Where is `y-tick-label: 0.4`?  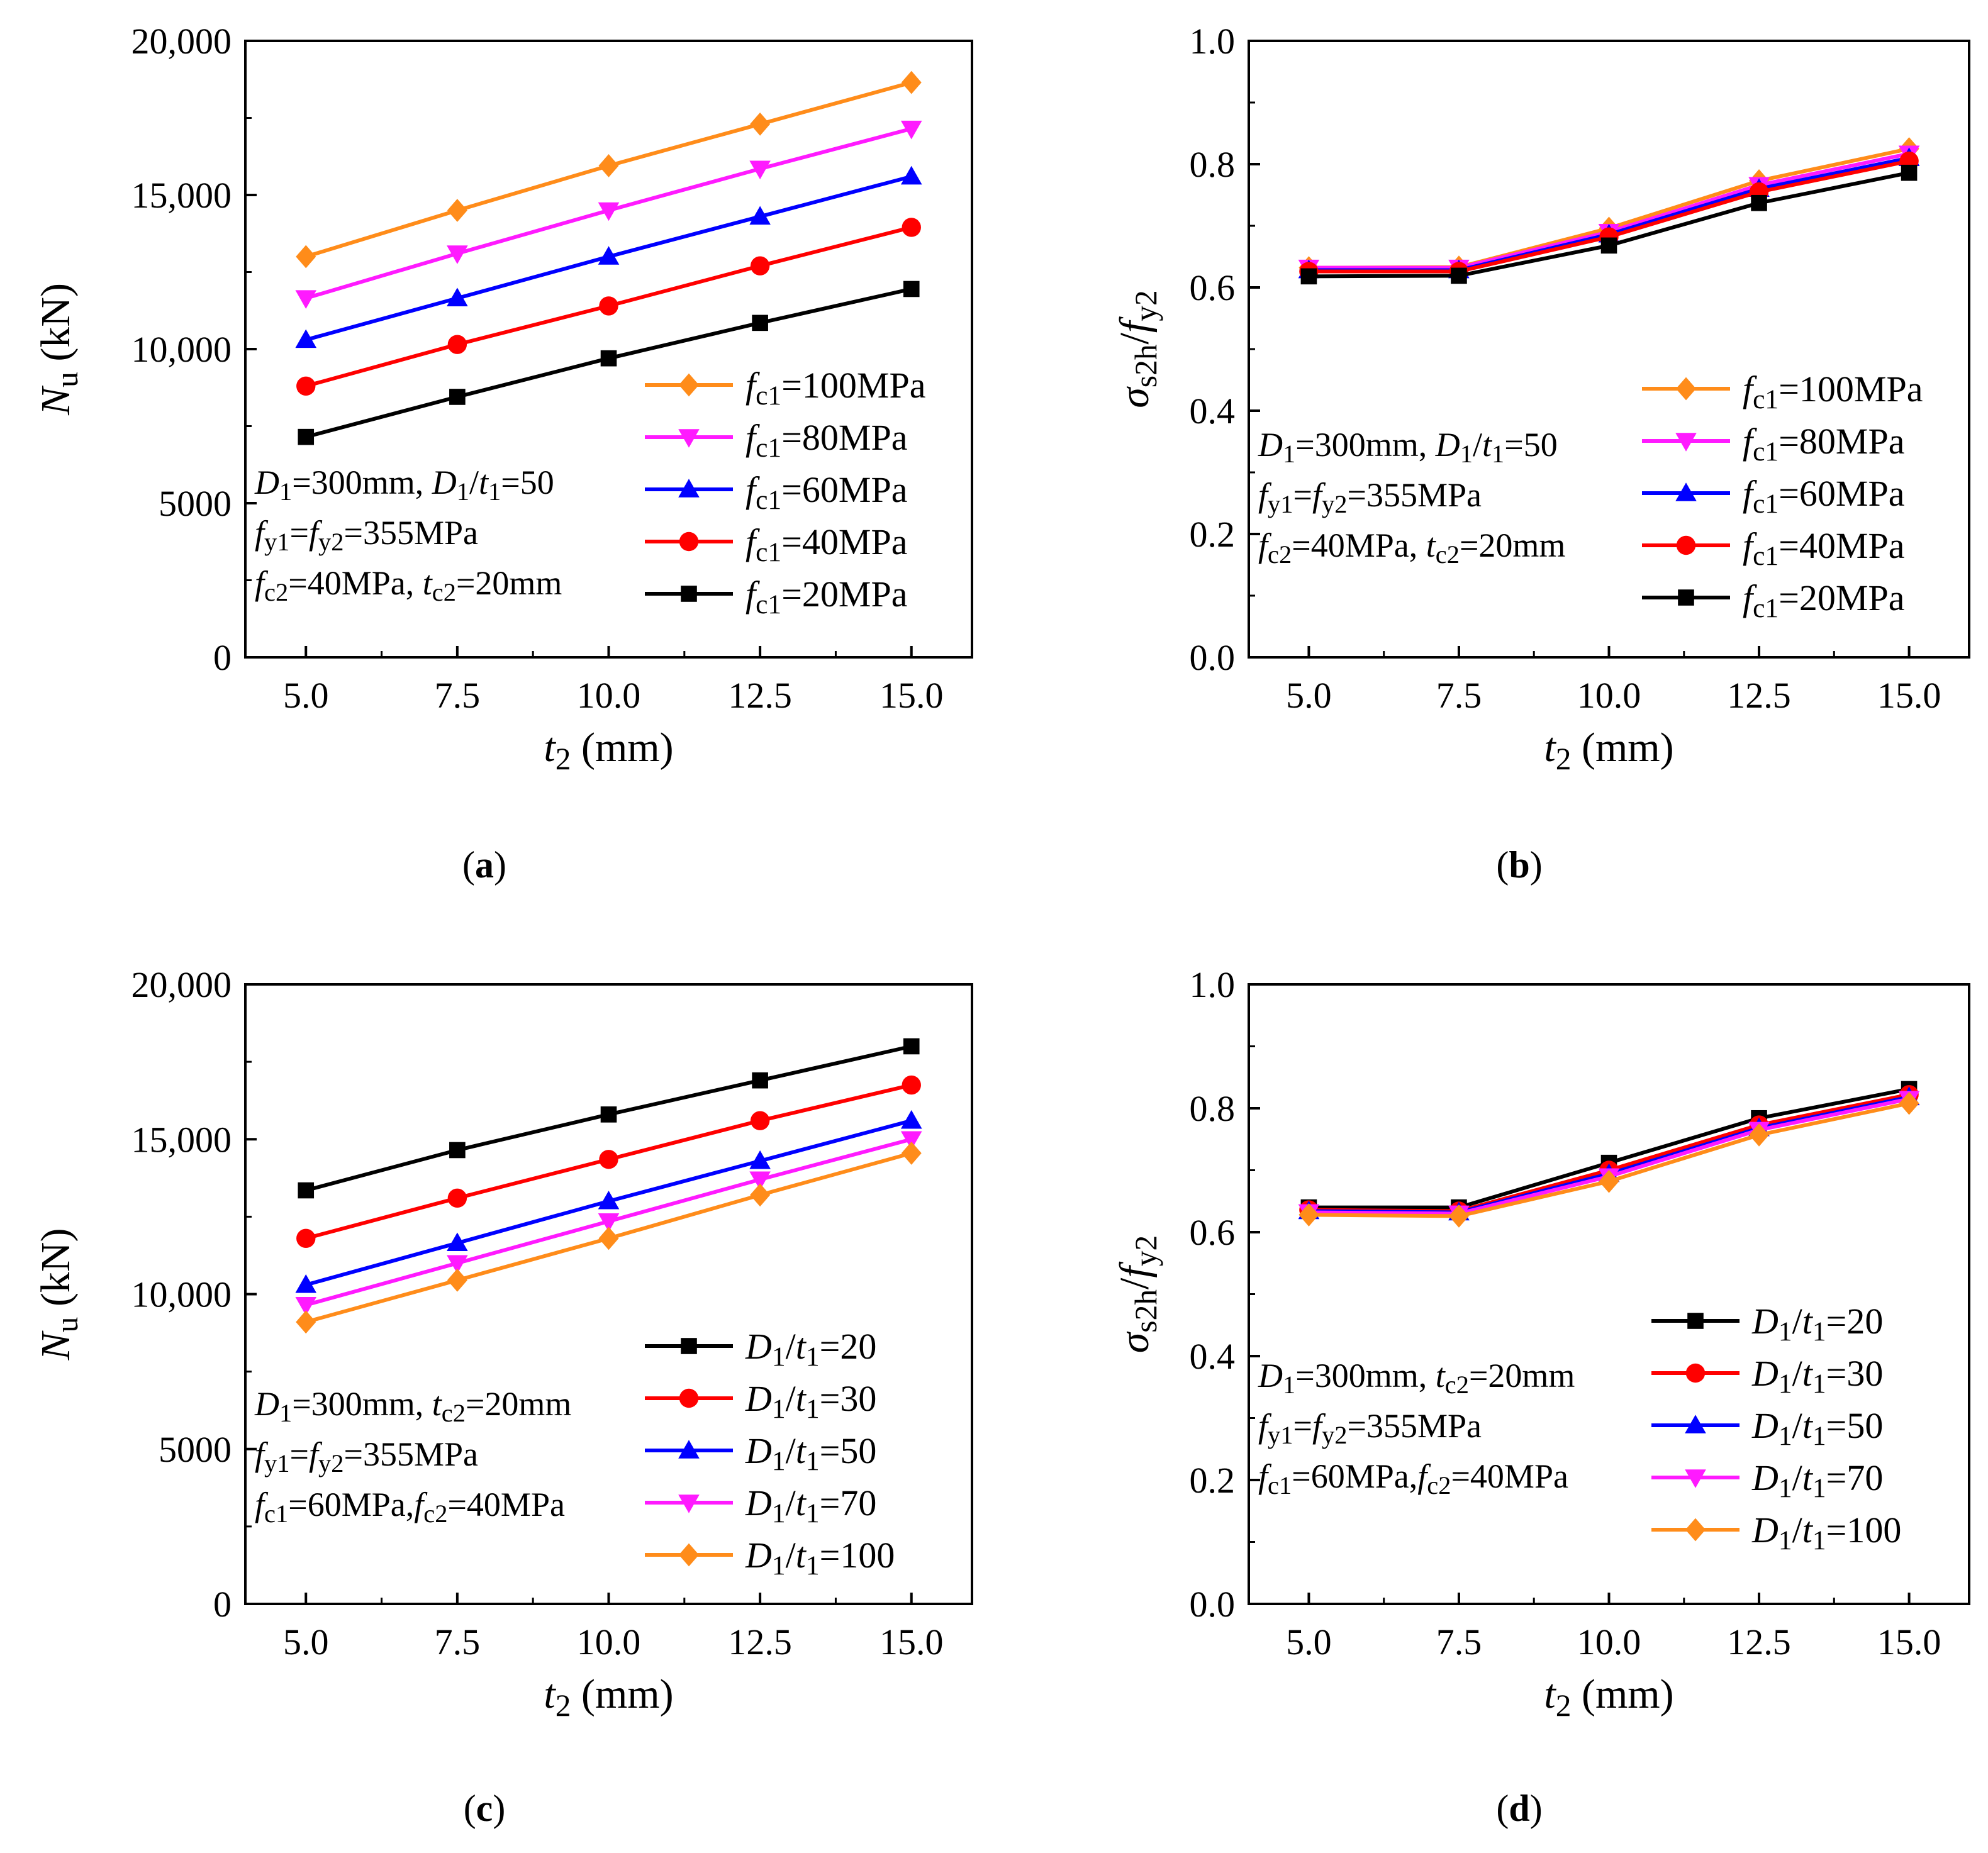
y-tick-label: 0.4 is located at coordinates (1213, 1356).